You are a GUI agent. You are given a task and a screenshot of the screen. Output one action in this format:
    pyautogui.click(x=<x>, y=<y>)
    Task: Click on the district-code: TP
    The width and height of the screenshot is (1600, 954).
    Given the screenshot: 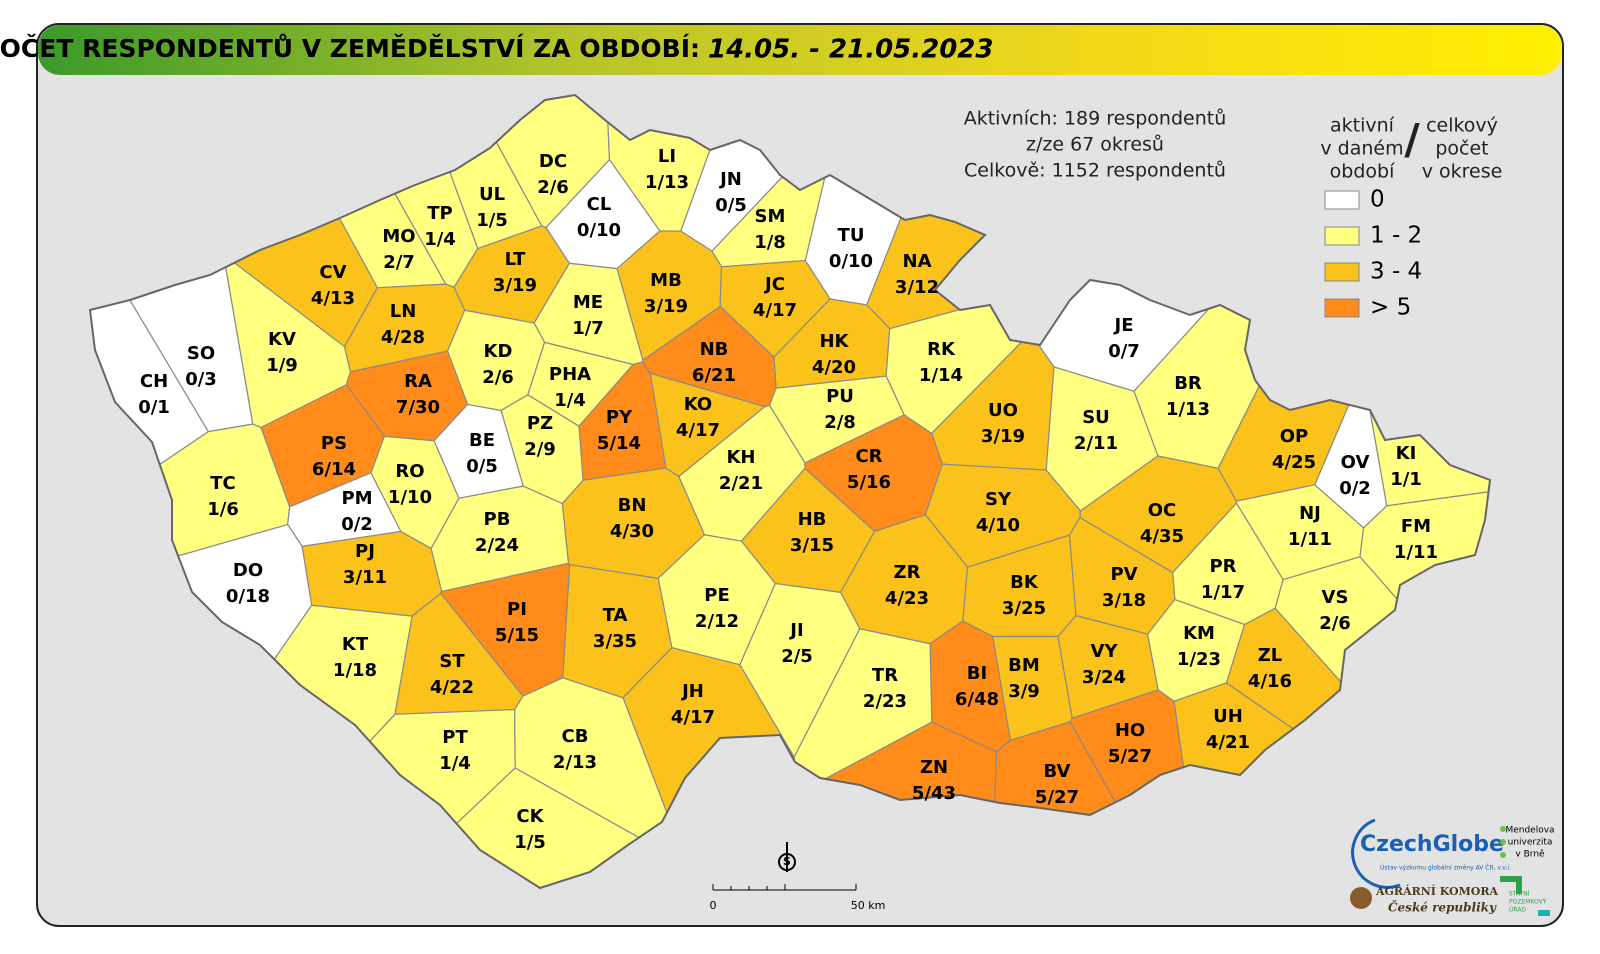 What is the action you would take?
    pyautogui.click(x=439, y=213)
    